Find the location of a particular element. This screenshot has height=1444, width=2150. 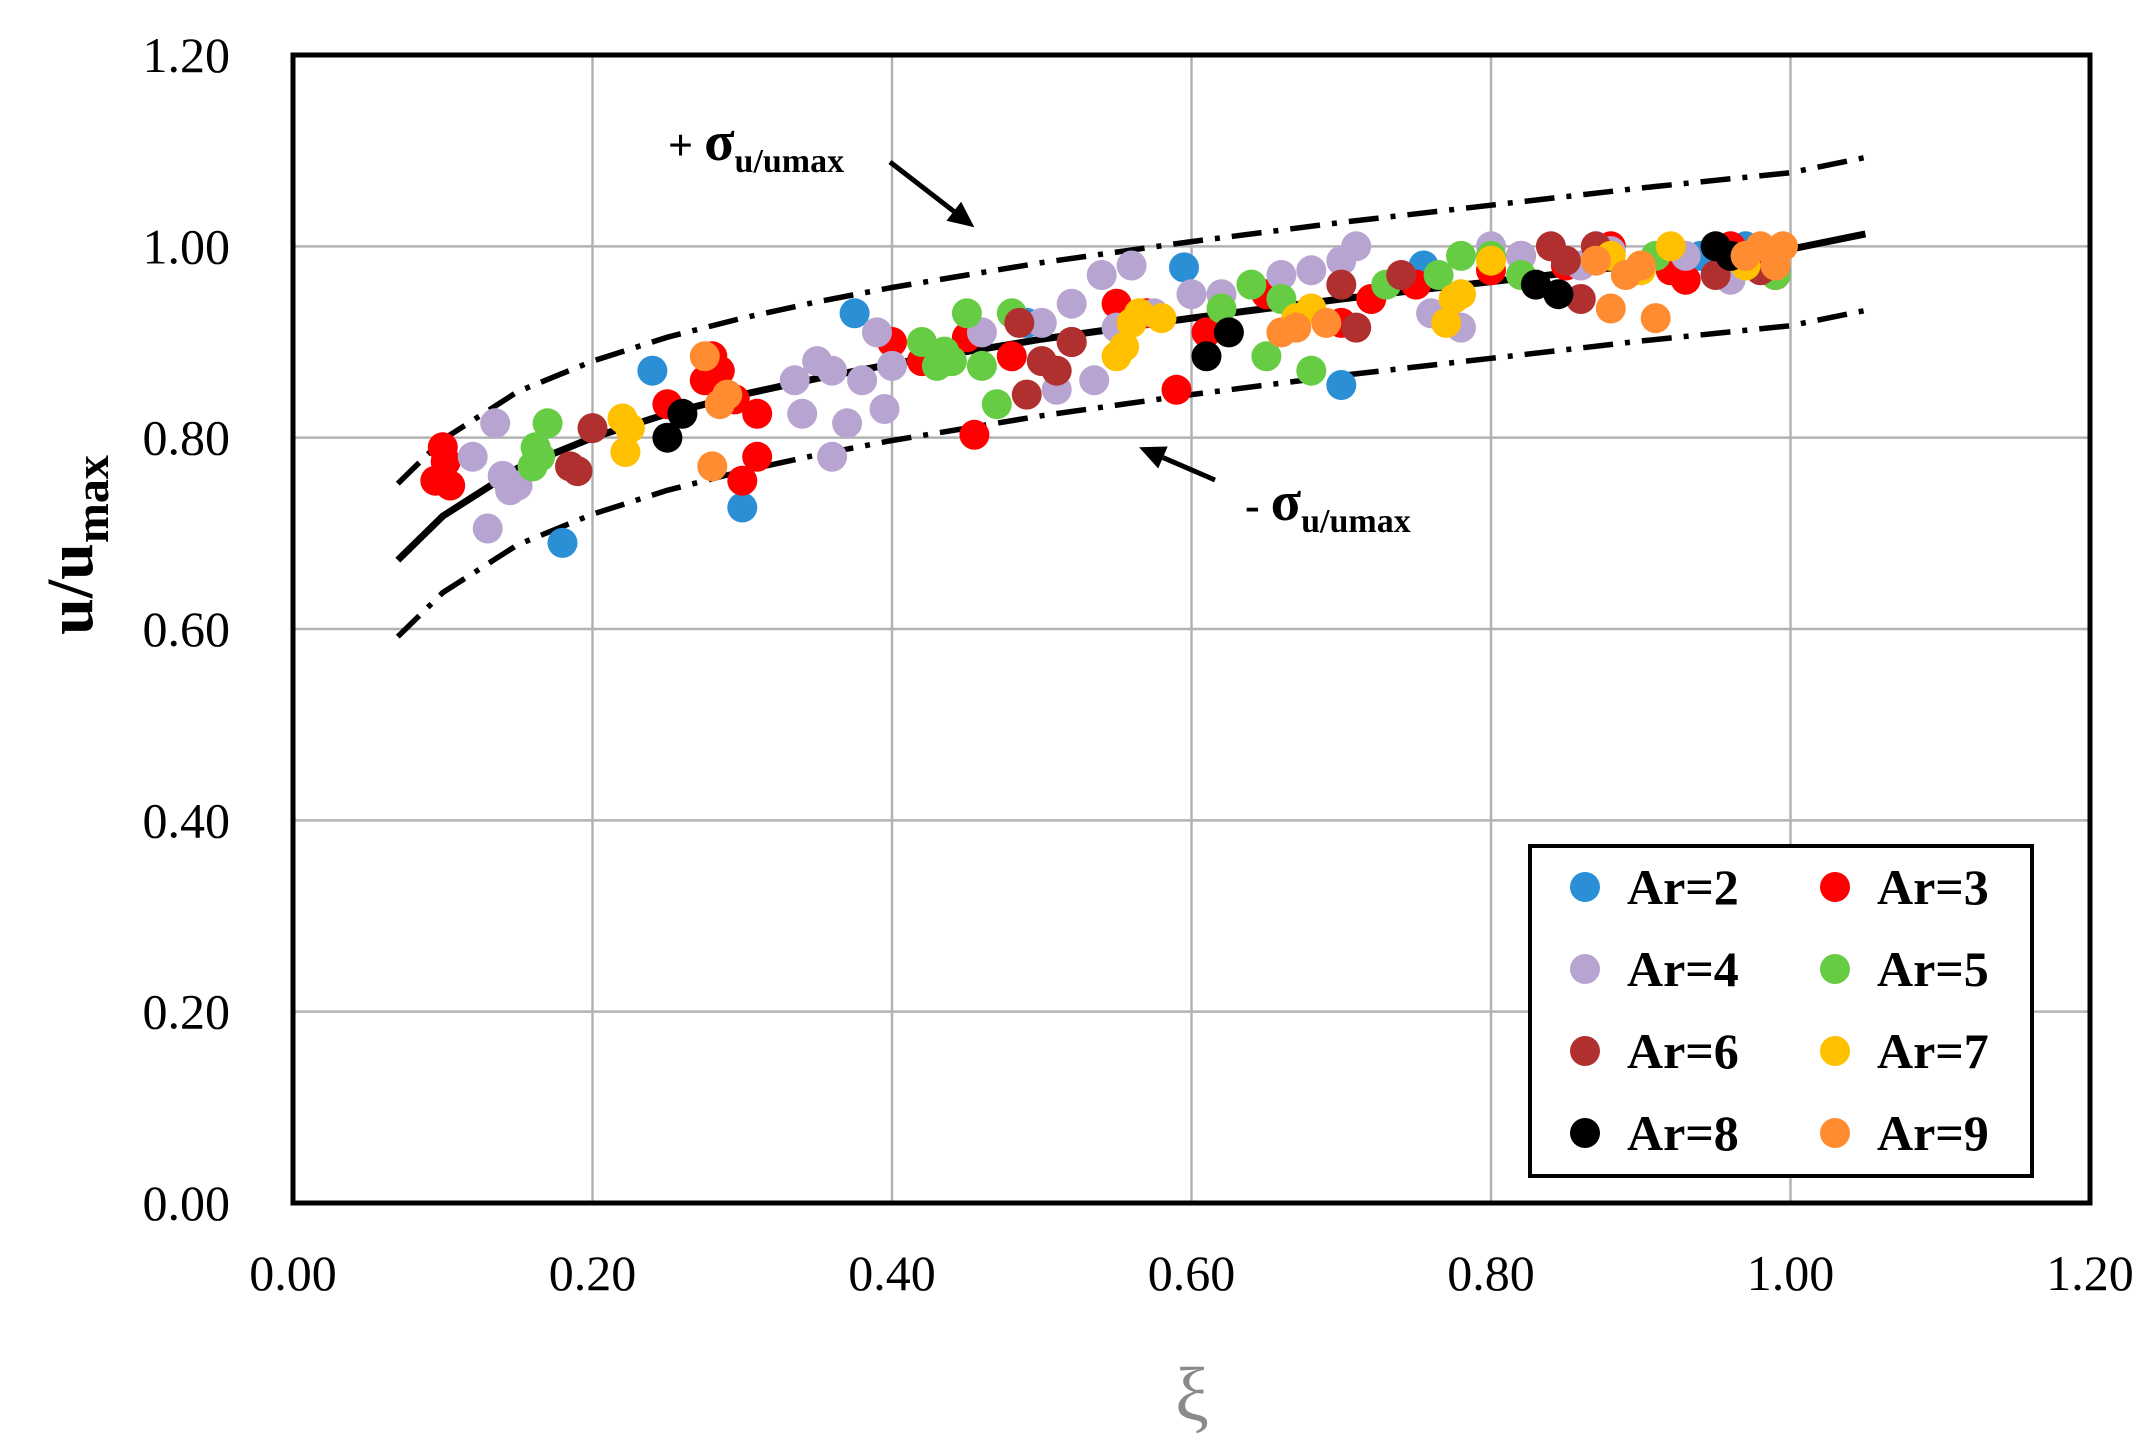

legend-label: Ar=4 is located at coordinates (1683, 969).